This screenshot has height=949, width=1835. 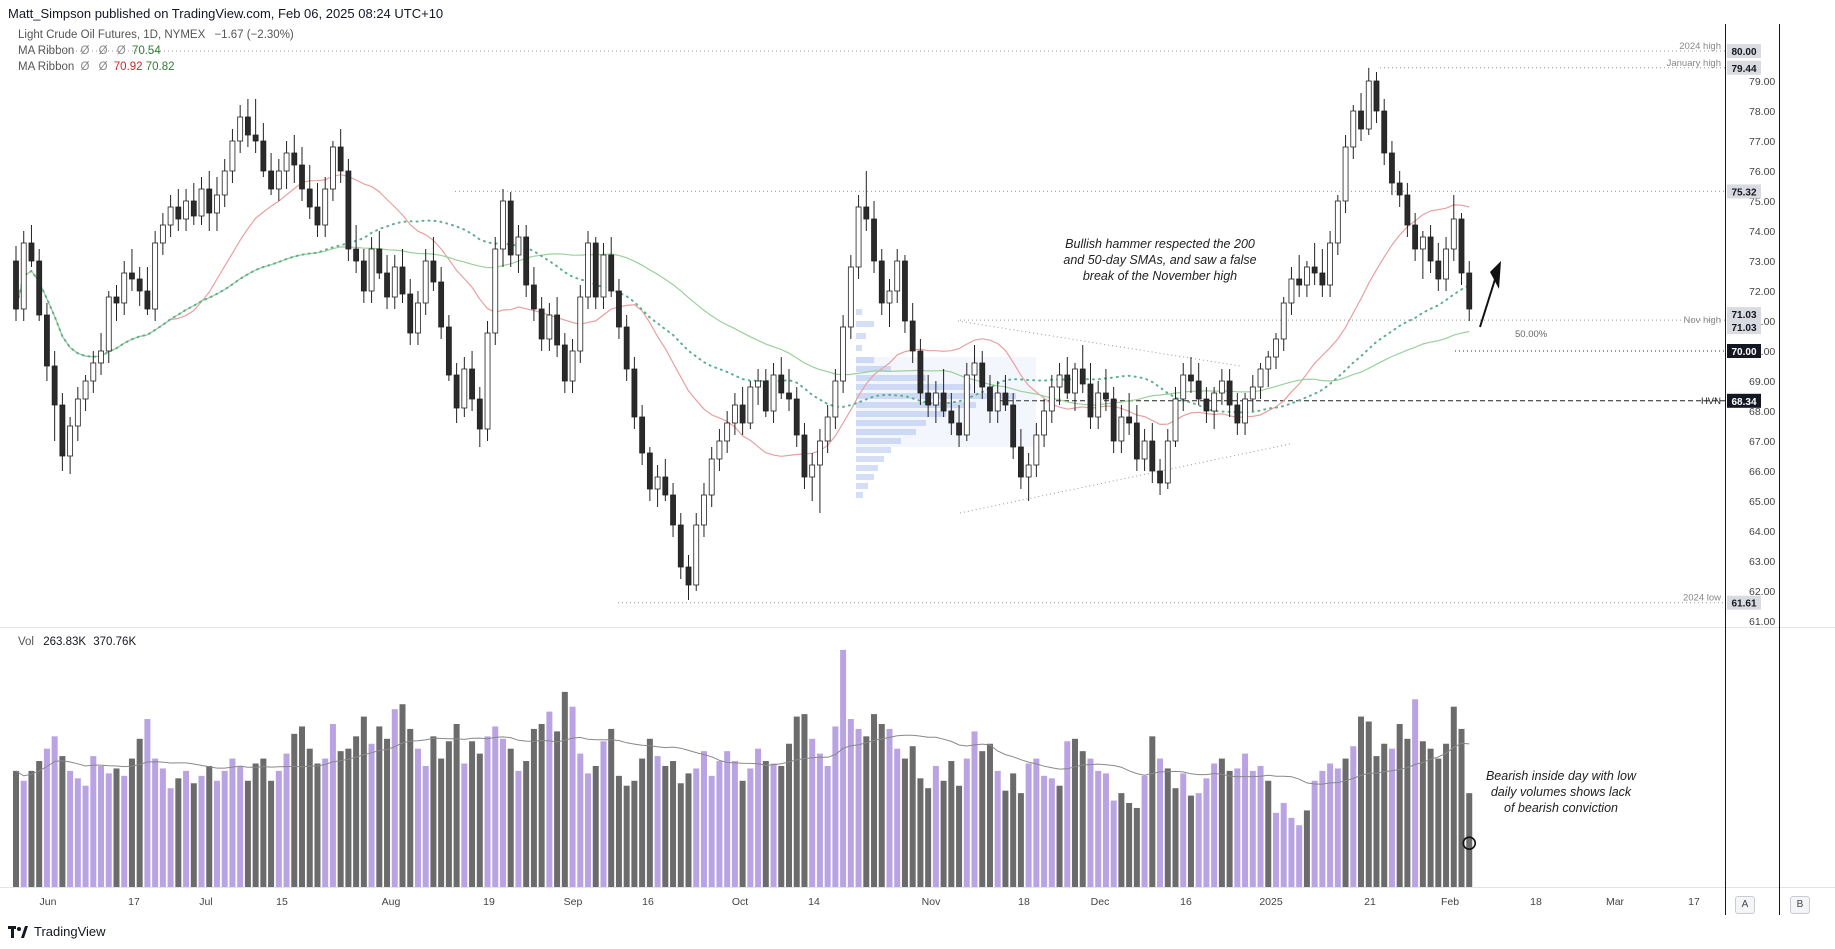 What do you see at coordinates (77, 642) in the screenshot?
I see `volume-legend: Vol 263.83K 370.76K` at bounding box center [77, 642].